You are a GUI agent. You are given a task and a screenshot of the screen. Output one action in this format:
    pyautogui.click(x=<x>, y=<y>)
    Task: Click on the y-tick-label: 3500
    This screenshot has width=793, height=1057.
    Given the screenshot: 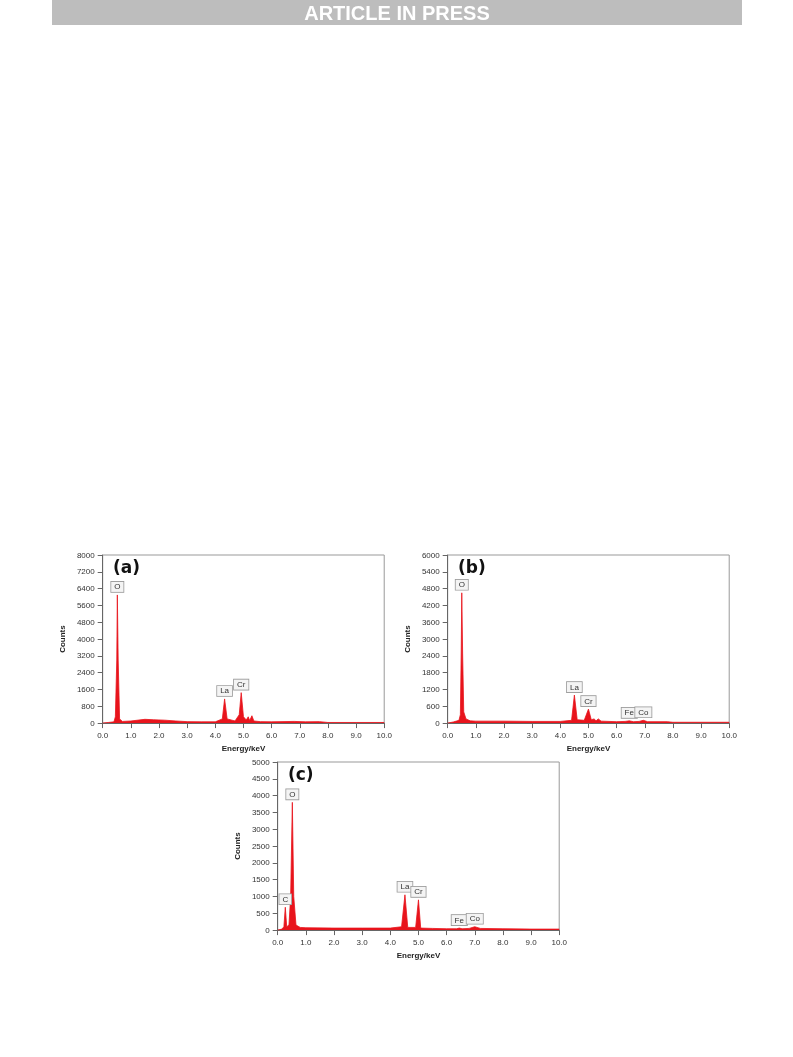 What is the action you would take?
    pyautogui.click(x=261, y=812)
    